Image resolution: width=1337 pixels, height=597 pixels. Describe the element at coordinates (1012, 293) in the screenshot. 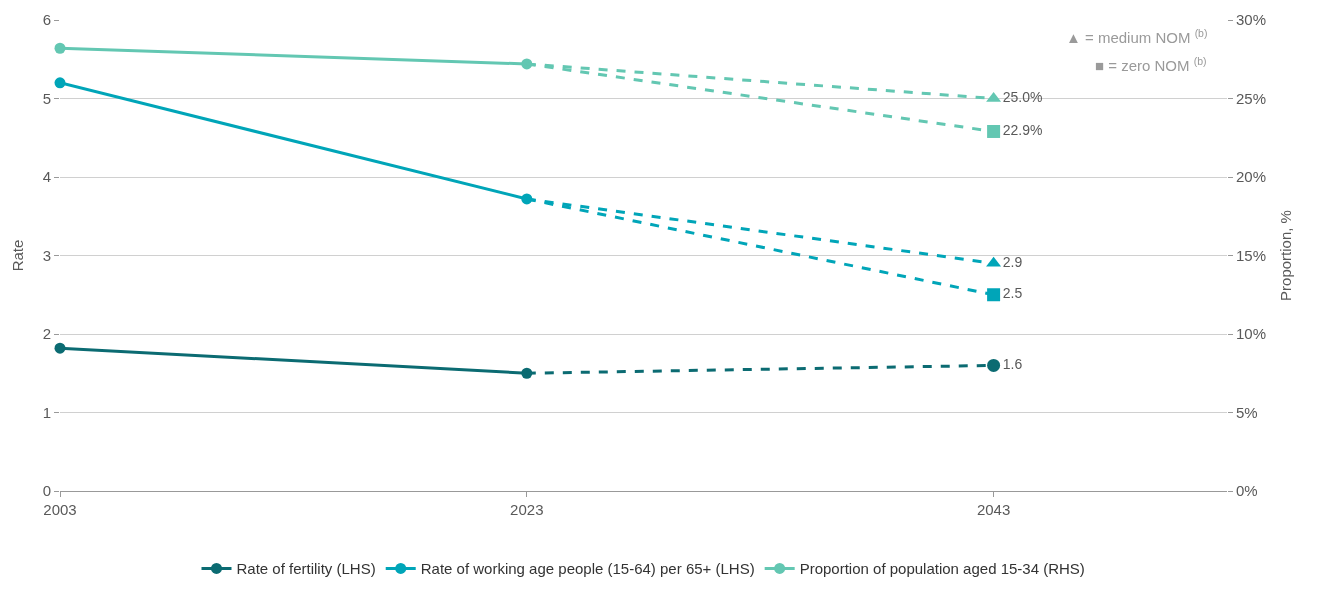

I see `data-label: 2.5` at that location.